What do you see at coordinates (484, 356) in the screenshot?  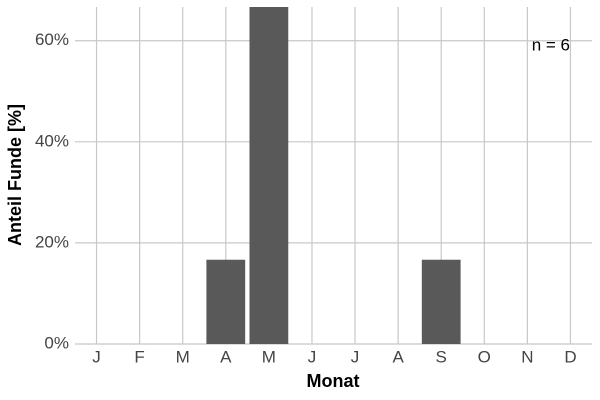 I see `x-tick-label: O` at bounding box center [484, 356].